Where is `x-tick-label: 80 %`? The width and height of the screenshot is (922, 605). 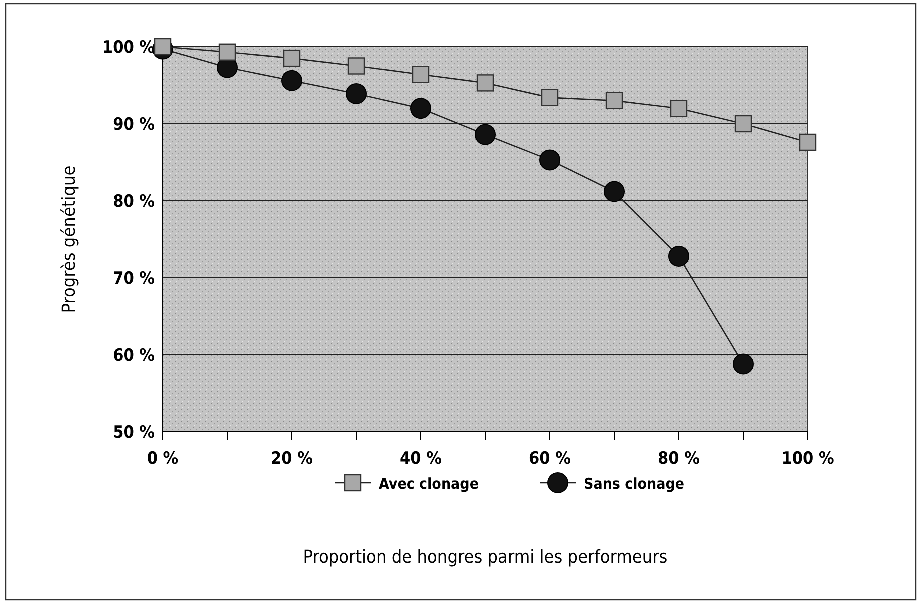 x-tick-label: 80 % is located at coordinates (679, 459).